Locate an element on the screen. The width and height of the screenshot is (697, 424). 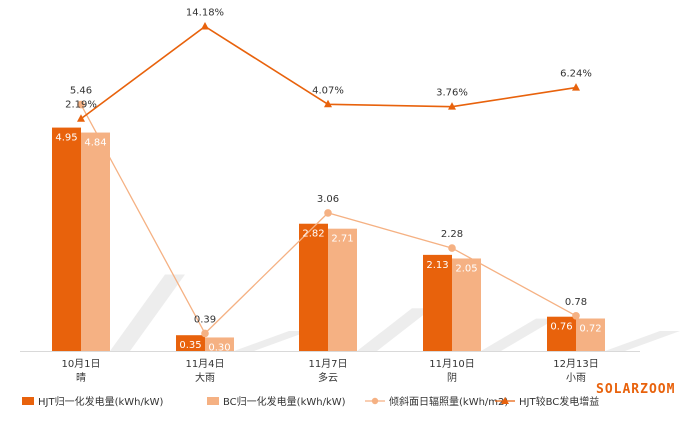
irradiance-value-label: 2.28 is located at coordinates (452, 234).